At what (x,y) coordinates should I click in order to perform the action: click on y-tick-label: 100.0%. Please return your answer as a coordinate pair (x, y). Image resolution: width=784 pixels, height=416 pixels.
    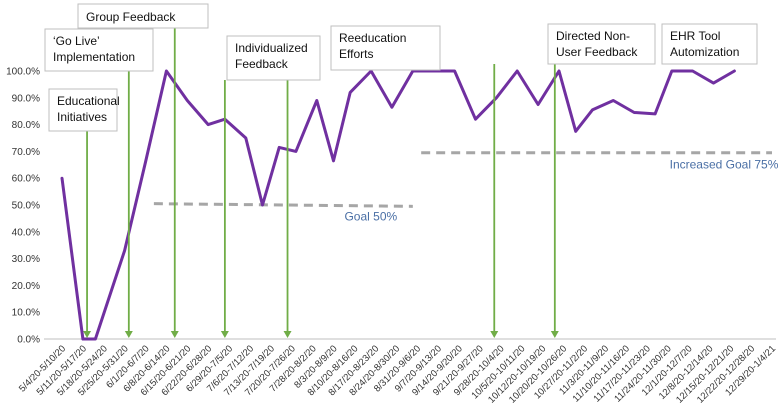
    Looking at the image, I should click on (23, 72).